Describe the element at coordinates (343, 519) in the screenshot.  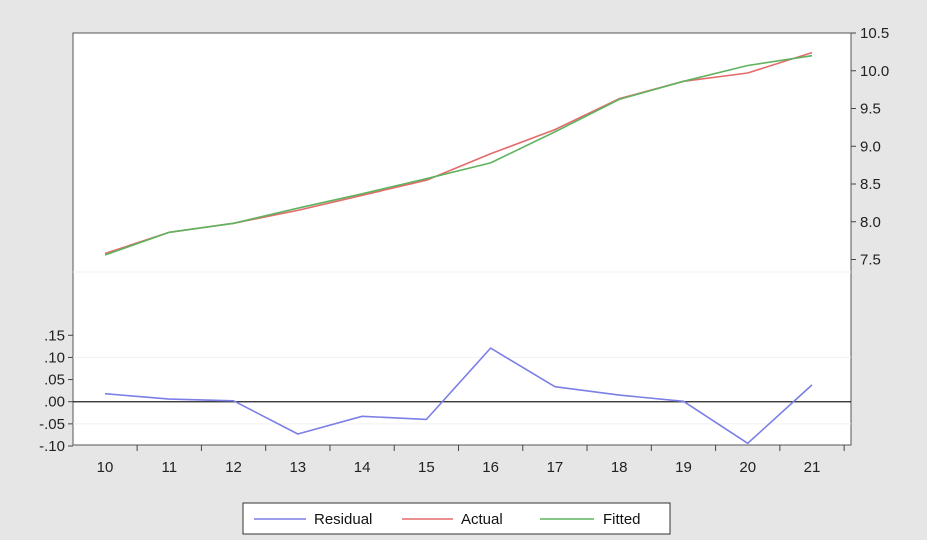
I see `legend-label-residual: Residual` at that location.